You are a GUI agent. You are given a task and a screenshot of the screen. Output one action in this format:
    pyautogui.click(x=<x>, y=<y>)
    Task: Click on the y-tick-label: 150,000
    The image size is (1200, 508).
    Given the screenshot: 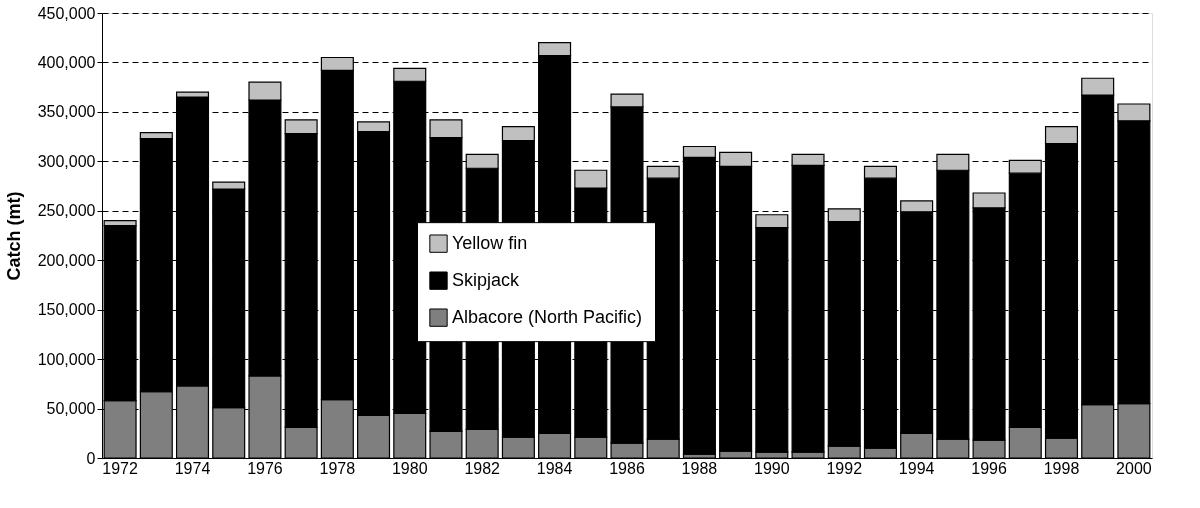 What is the action you would take?
    pyautogui.click(x=66, y=310)
    